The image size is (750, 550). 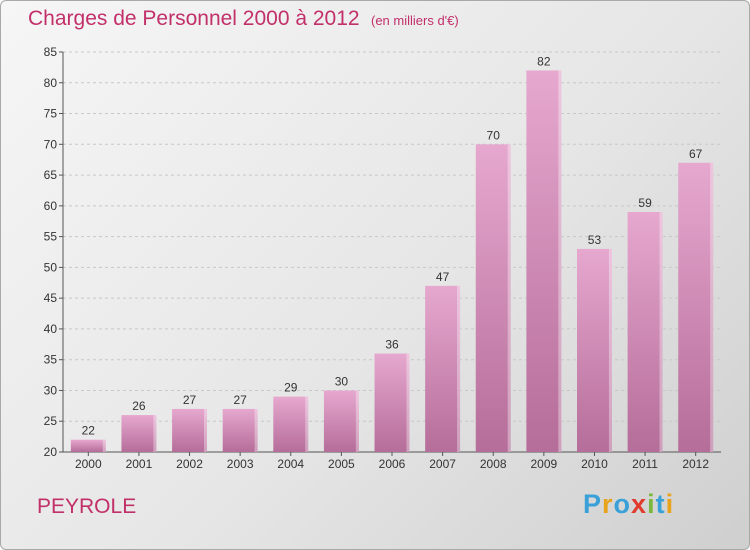 I want to click on y-tick-label: 80, so click(x=51, y=83).